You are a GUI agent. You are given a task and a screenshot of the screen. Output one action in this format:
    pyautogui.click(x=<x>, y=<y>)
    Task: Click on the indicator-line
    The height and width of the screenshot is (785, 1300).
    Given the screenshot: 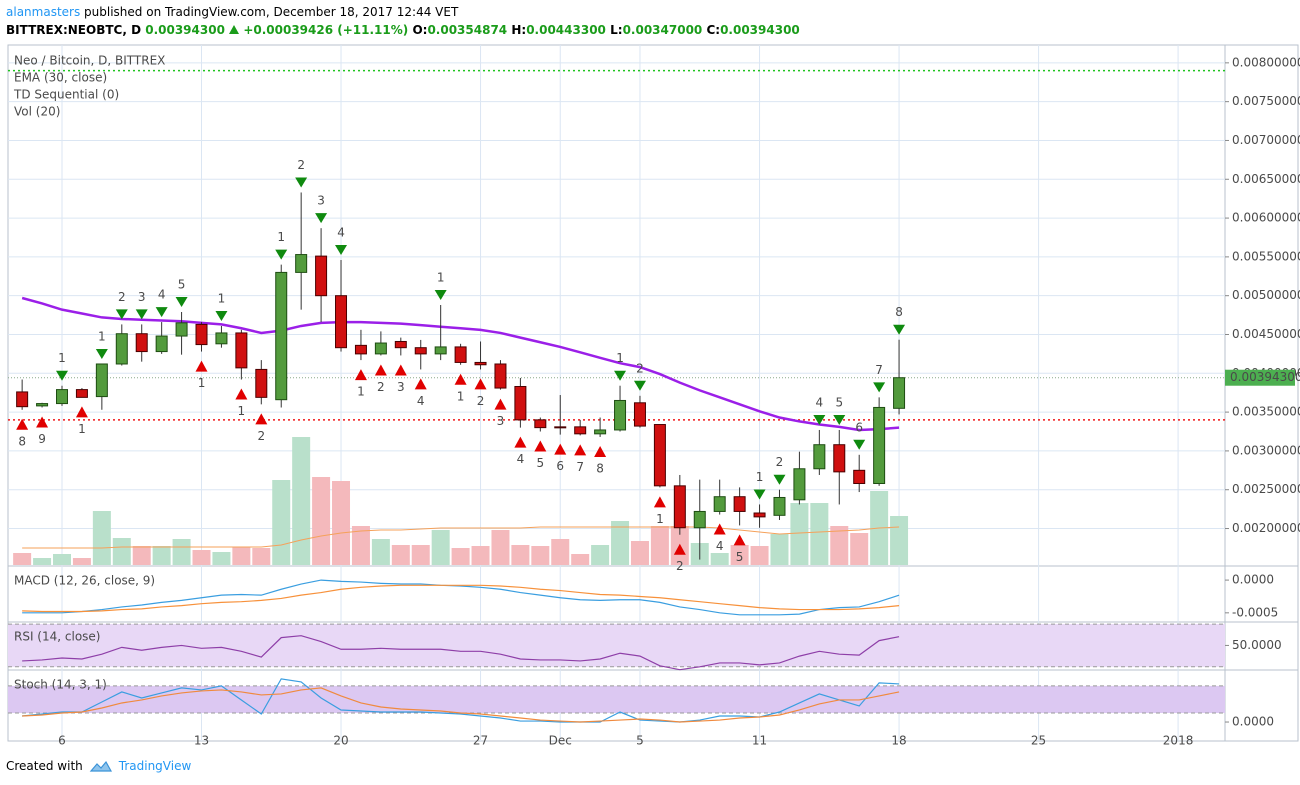 What is the action you would take?
    pyautogui.click(x=461, y=705)
    